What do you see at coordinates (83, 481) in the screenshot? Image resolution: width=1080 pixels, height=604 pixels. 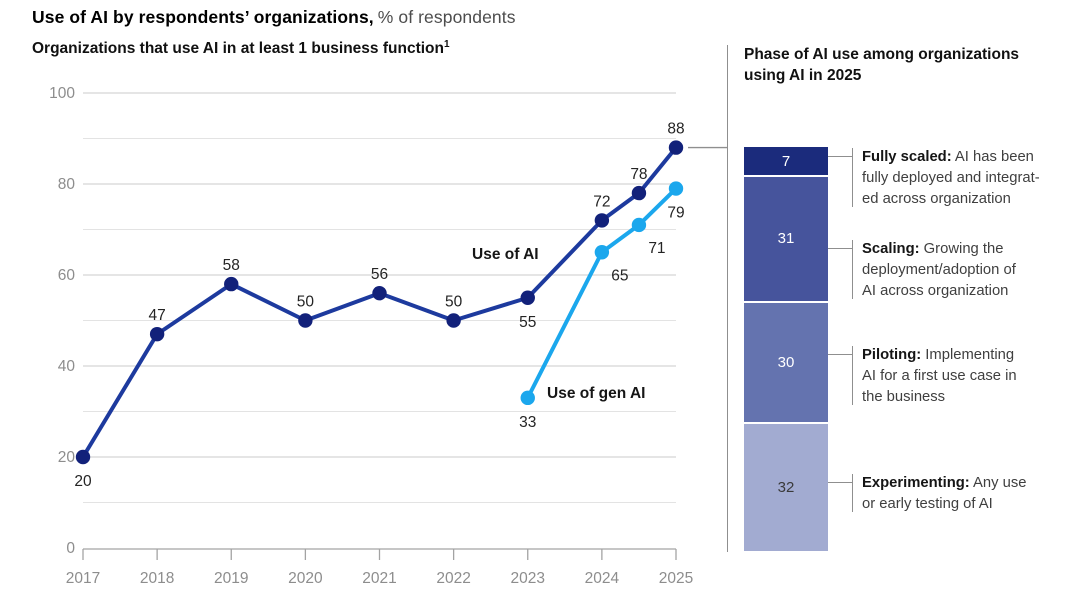 I see `data-point-label: 20` at bounding box center [83, 481].